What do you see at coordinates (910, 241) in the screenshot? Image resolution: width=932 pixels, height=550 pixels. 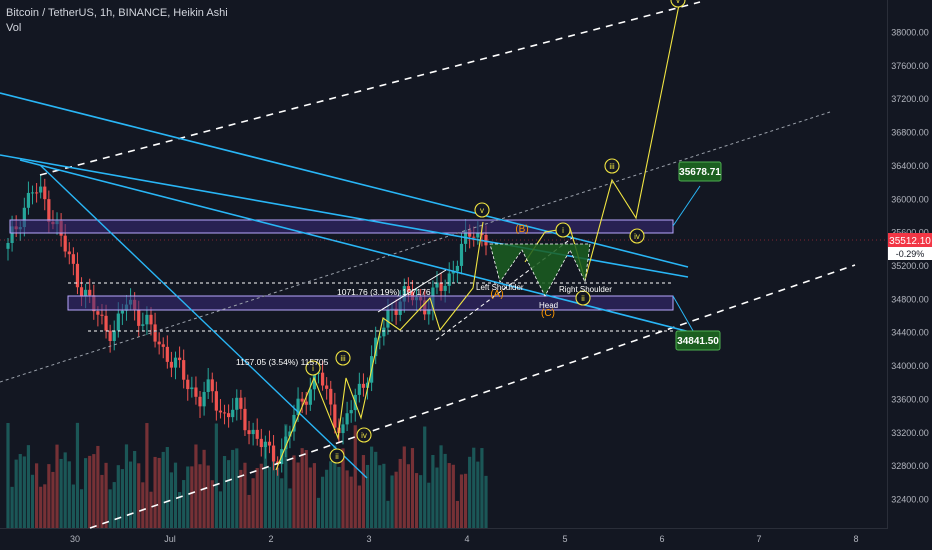 I see `current-price-label: 35512.10` at bounding box center [910, 241].